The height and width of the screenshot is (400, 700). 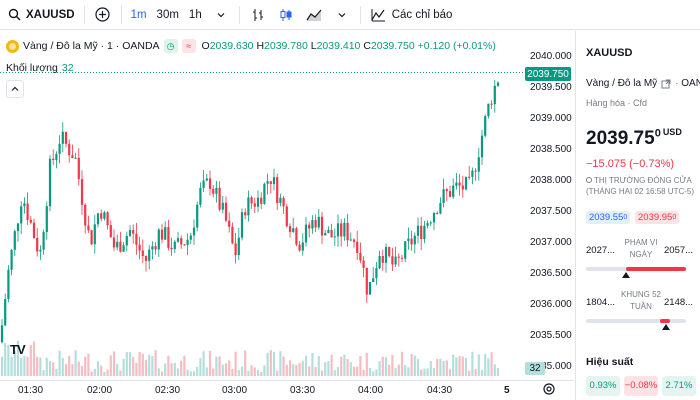 What do you see at coordinates (138, 14) in the screenshot?
I see `interval-1m: 1m` at bounding box center [138, 14].